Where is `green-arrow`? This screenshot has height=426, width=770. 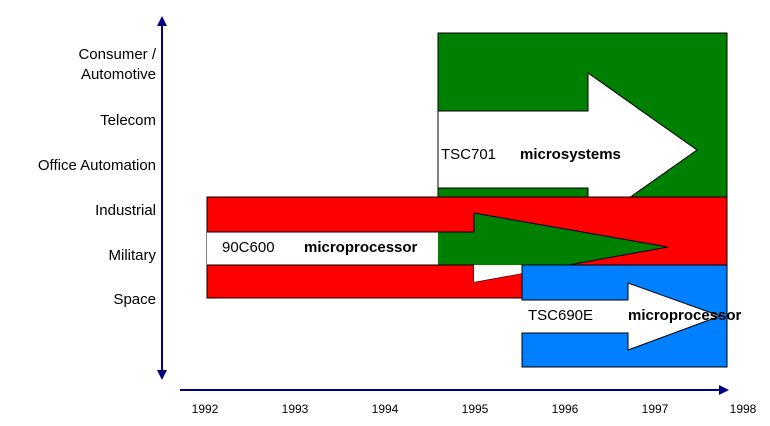 green-arrow is located at coordinates (567, 150).